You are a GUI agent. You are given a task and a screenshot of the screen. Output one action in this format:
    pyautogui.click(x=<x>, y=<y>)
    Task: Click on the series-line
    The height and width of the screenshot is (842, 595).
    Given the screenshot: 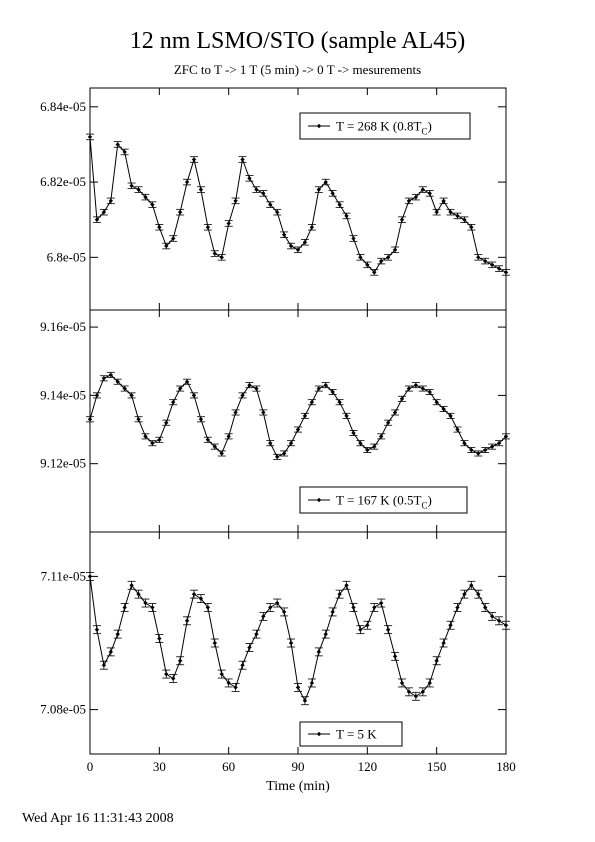 What is the action you would take?
    pyautogui.click(x=298, y=639)
    